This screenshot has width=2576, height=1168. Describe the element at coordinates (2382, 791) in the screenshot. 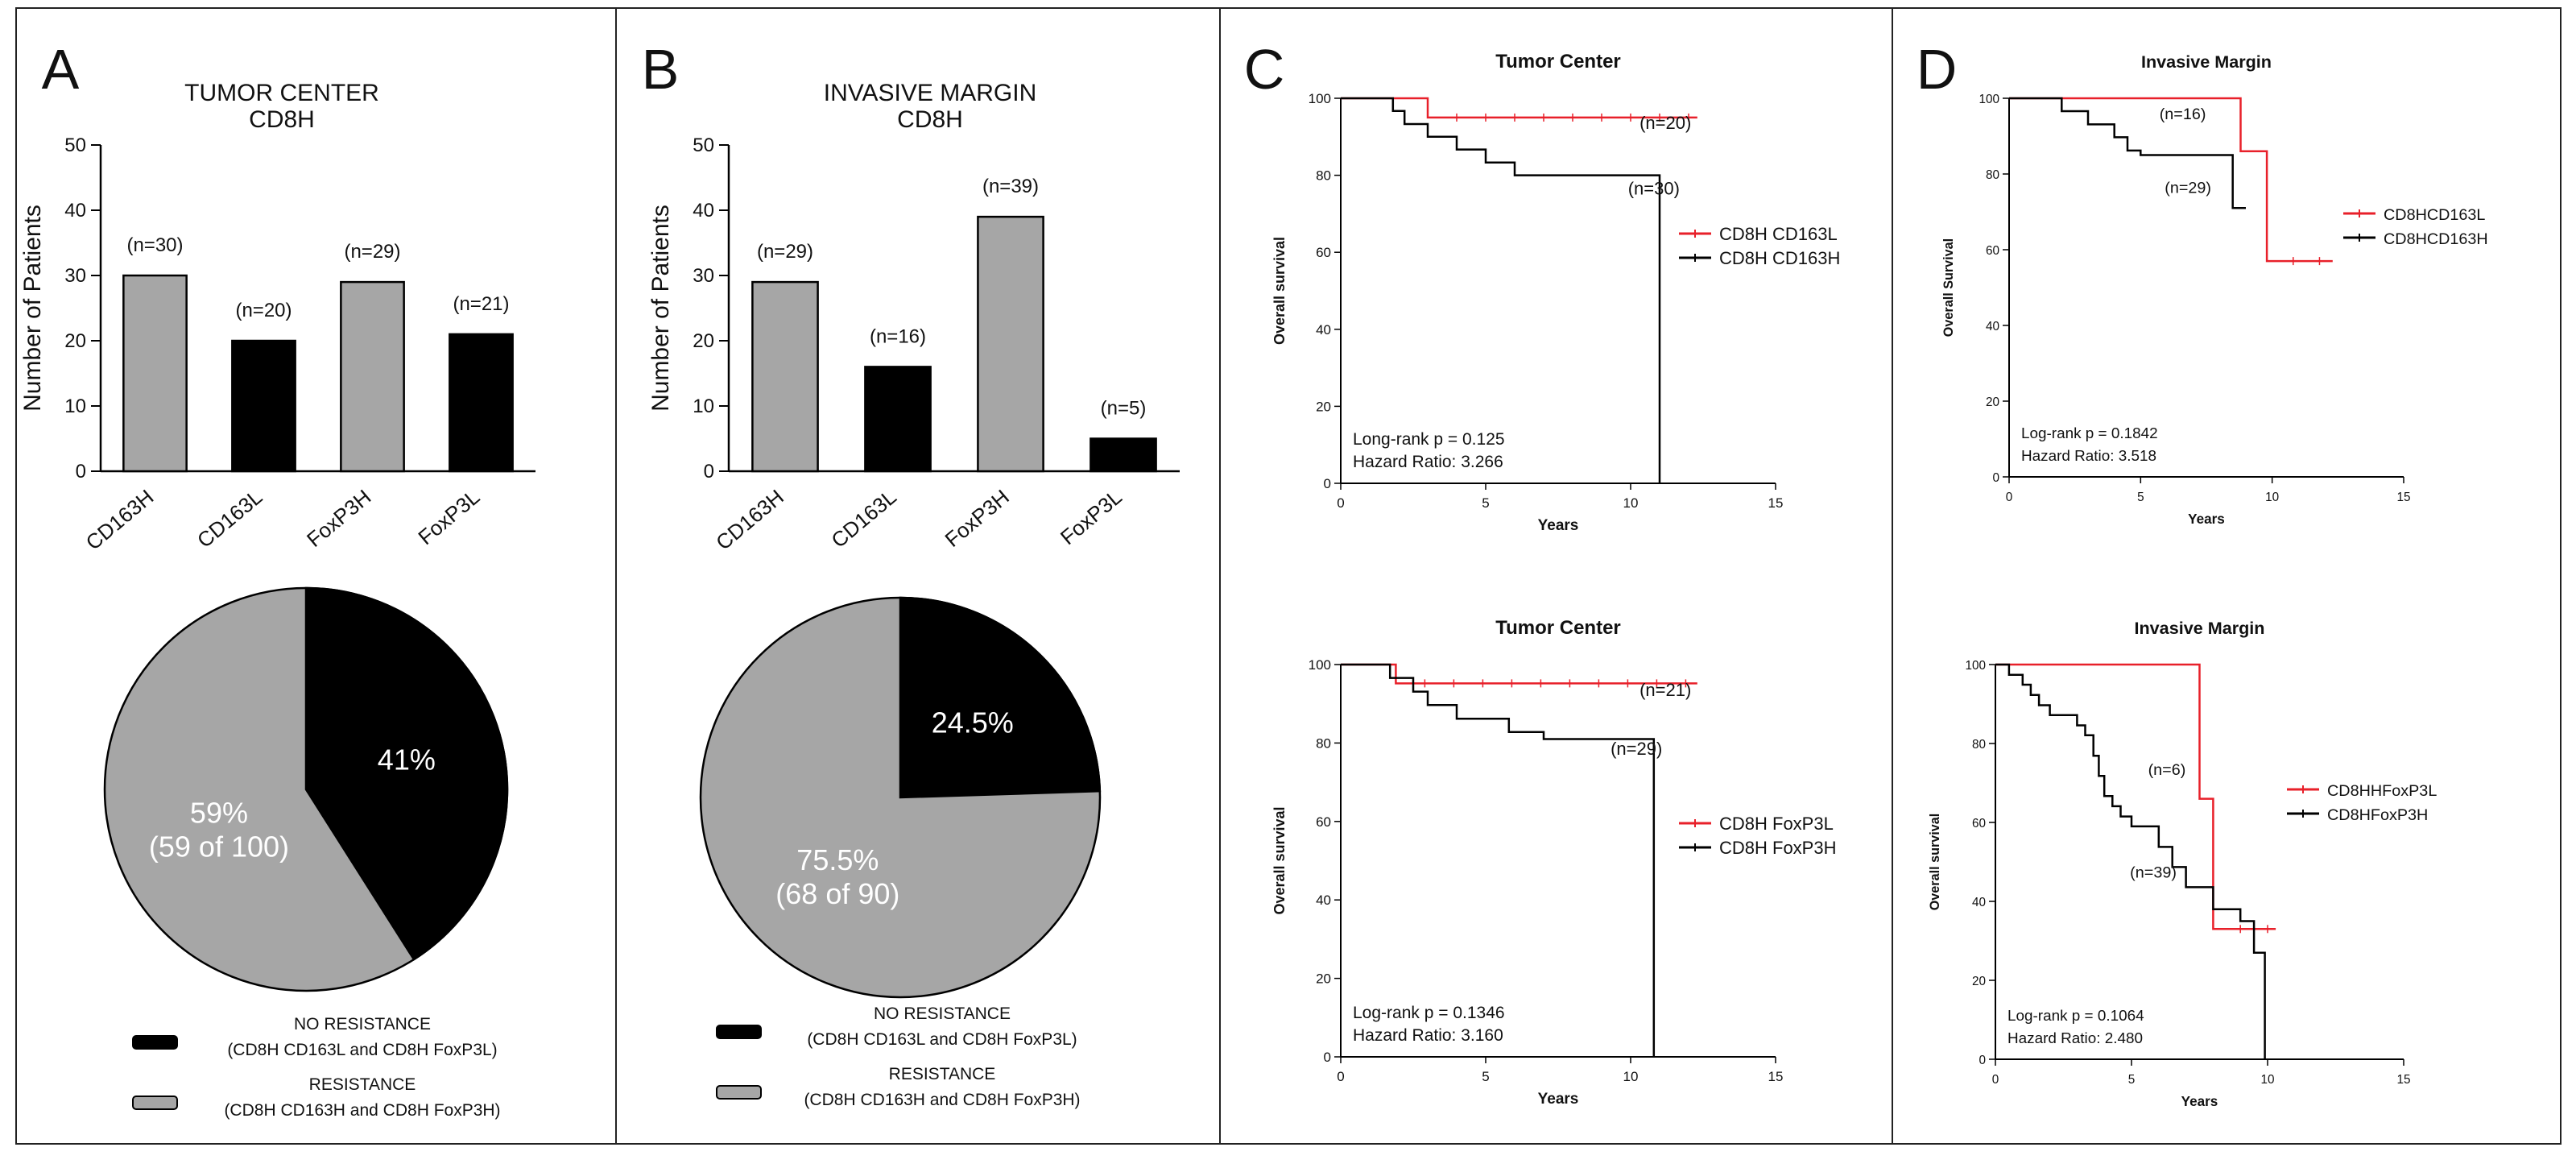

I see `km-legend-label: CD8HHFoxP3L` at that location.